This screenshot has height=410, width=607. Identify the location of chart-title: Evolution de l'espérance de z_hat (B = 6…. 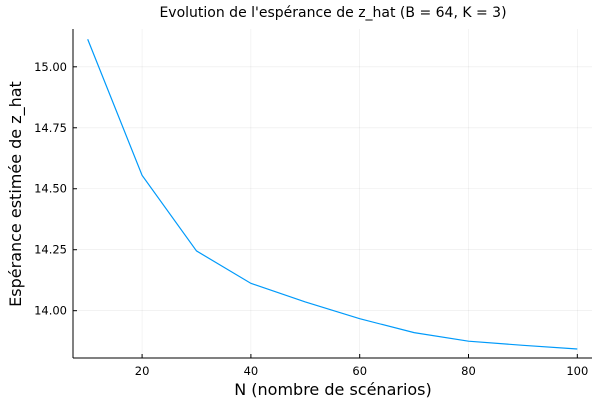
(332, 13).